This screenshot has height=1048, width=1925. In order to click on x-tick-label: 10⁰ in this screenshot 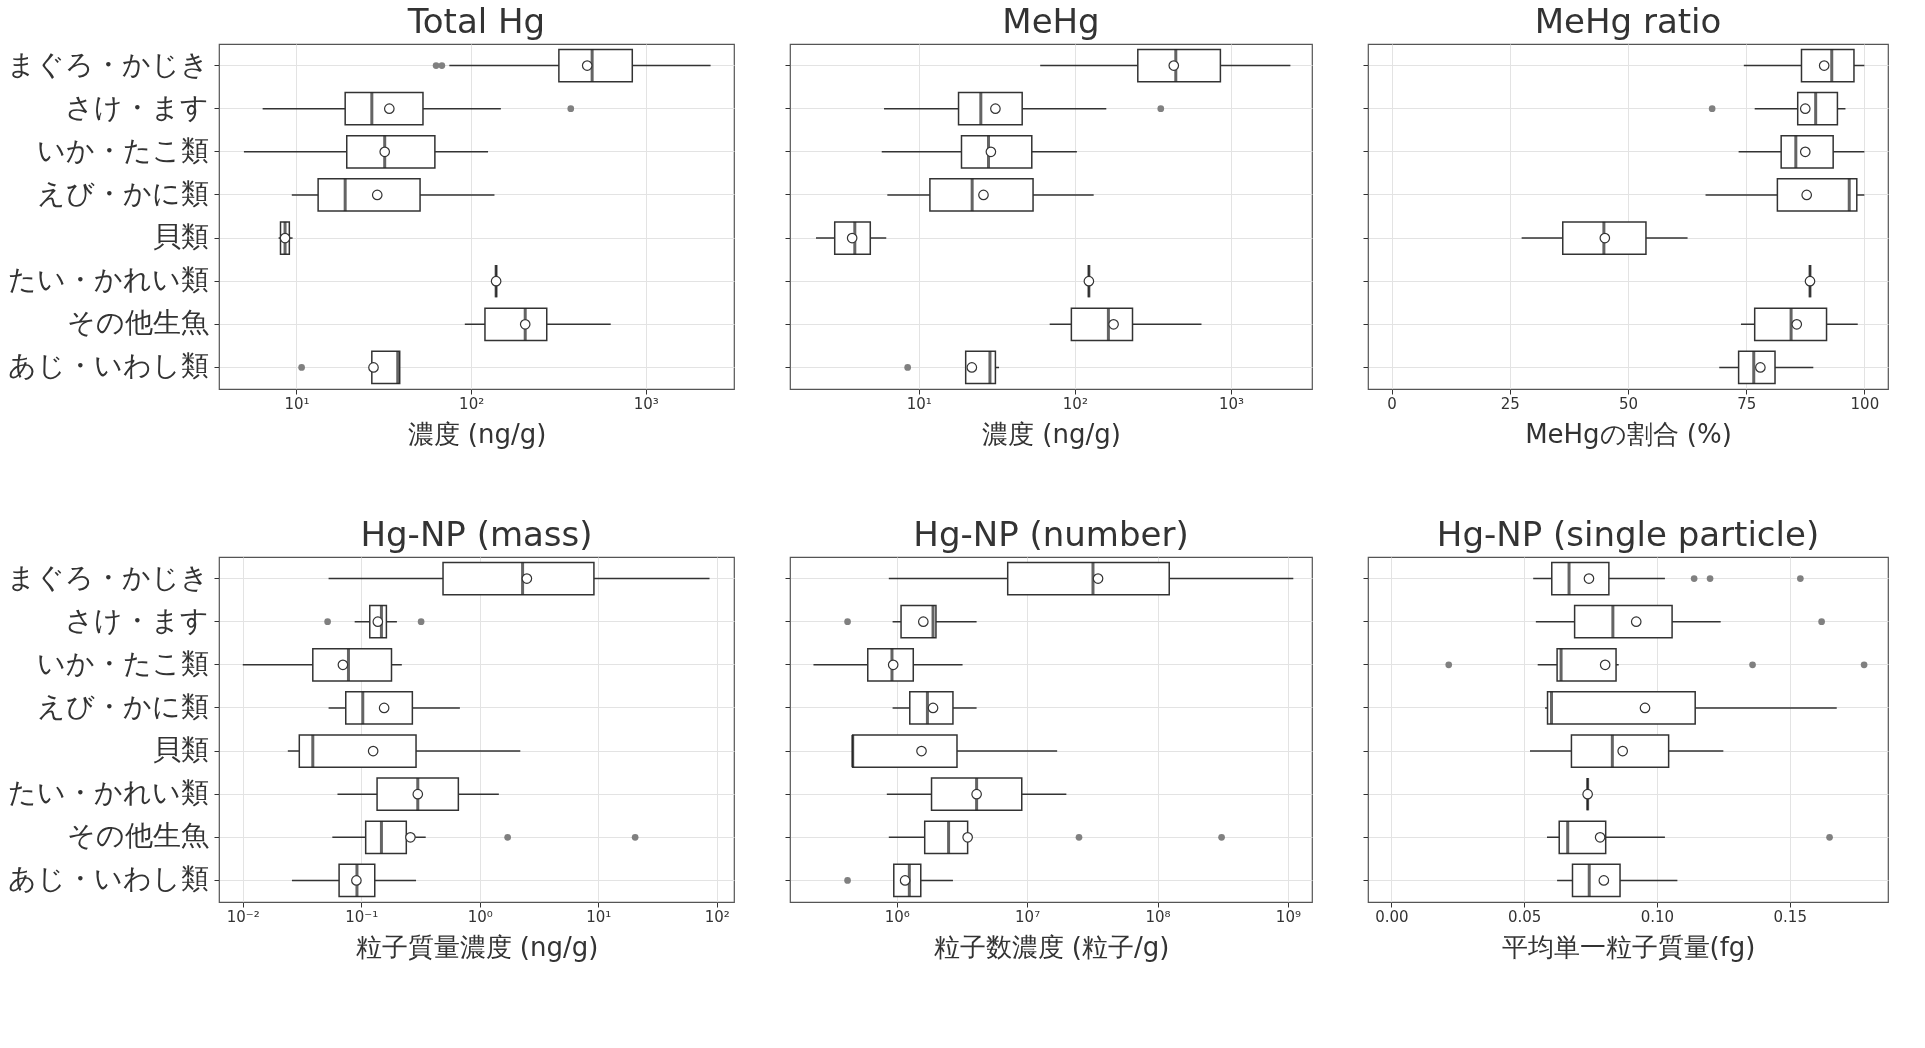, I will do `click(480, 916)`.